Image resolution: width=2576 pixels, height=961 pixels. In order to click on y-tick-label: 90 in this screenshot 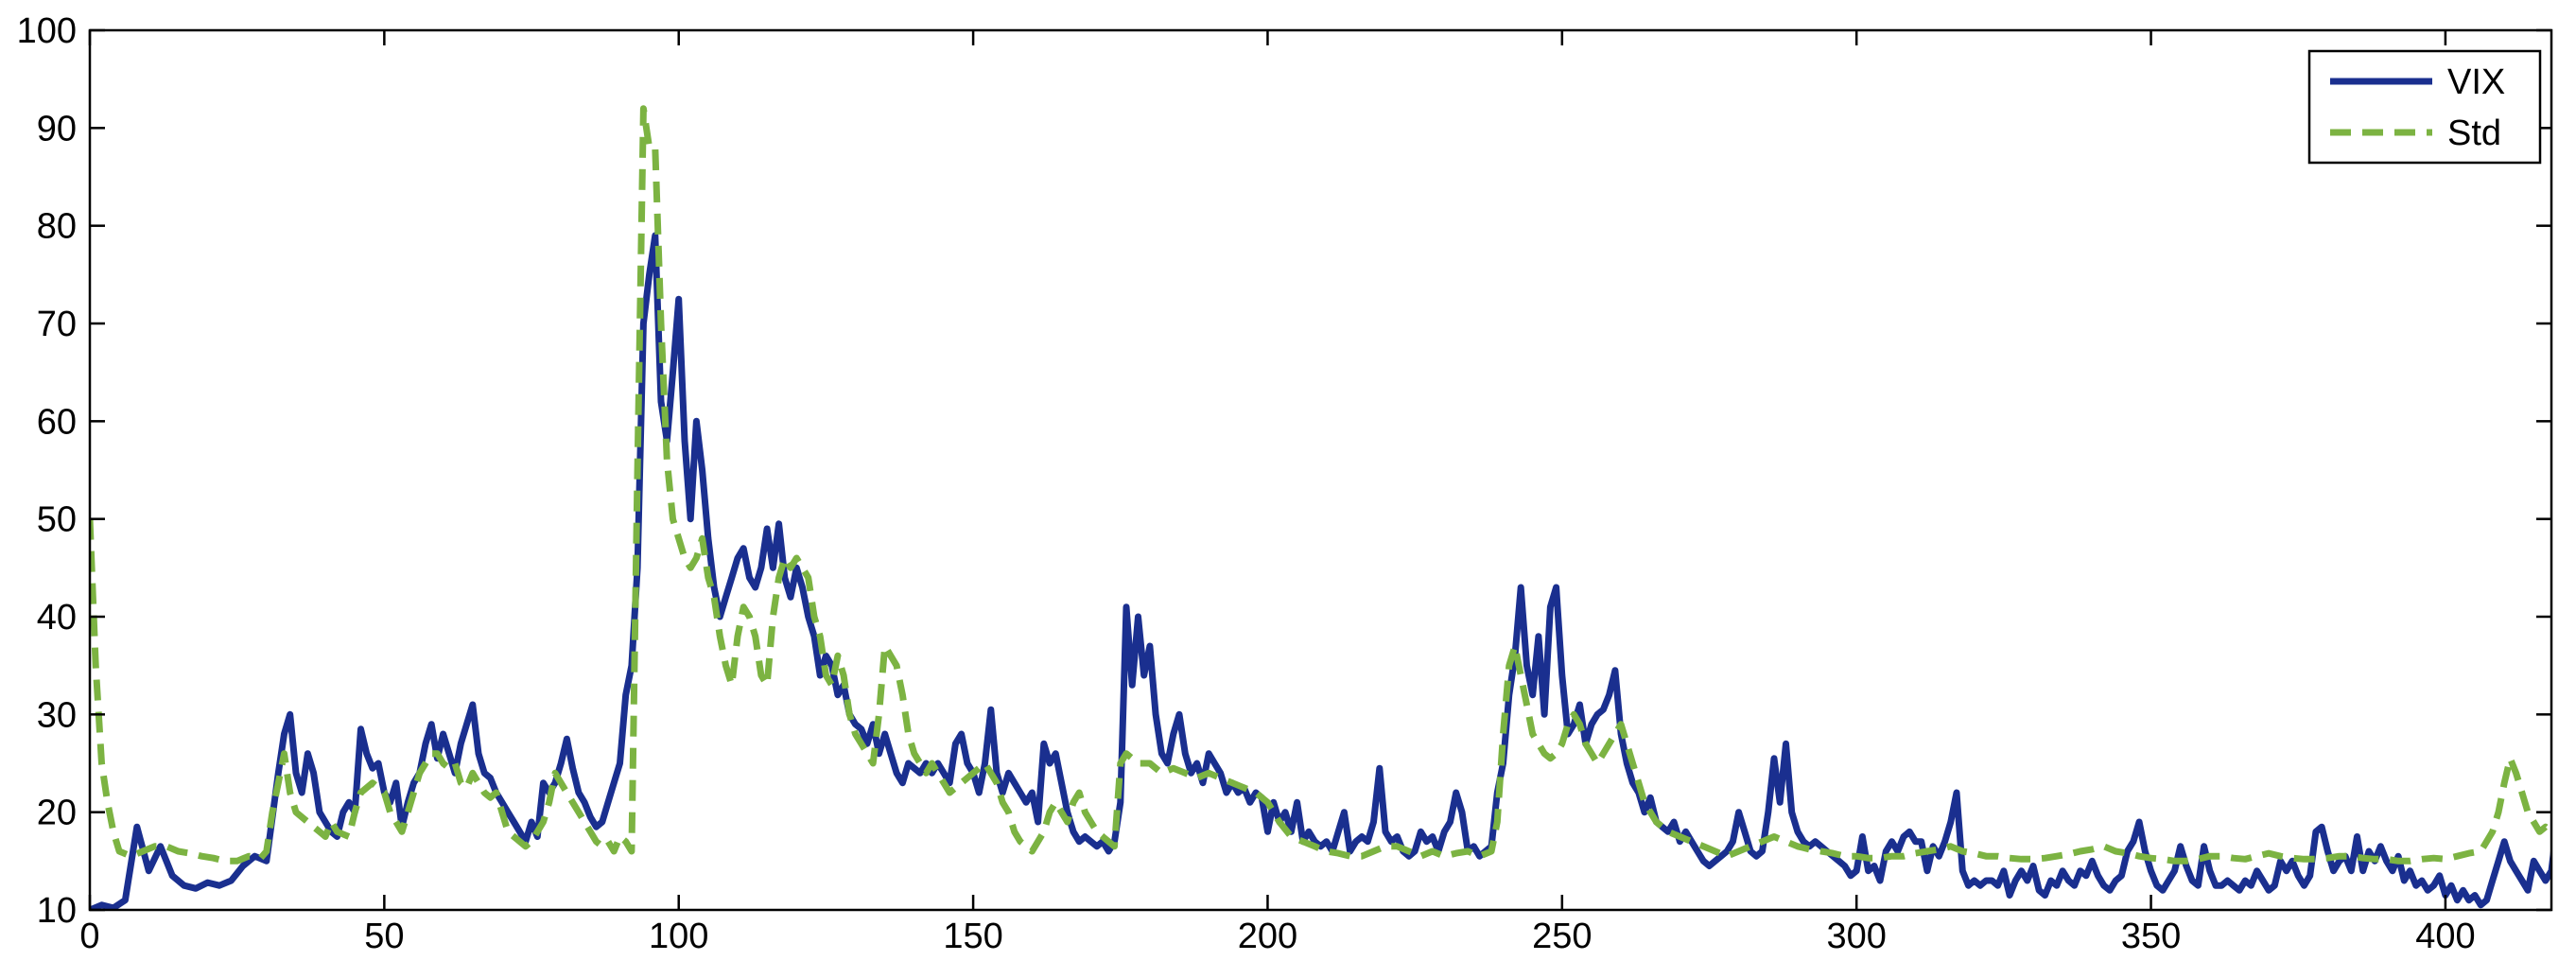, I will do `click(57, 129)`.